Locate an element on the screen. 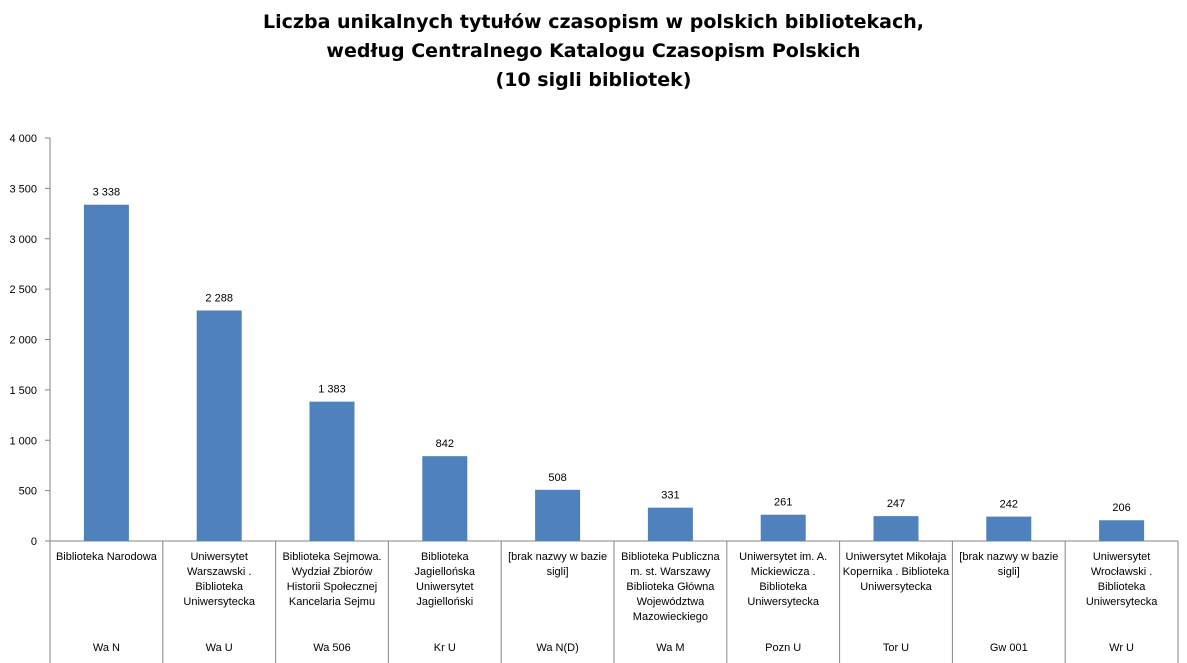 The width and height of the screenshot is (1187, 663). y-tick-label: 3 500 is located at coordinates (23, 189).